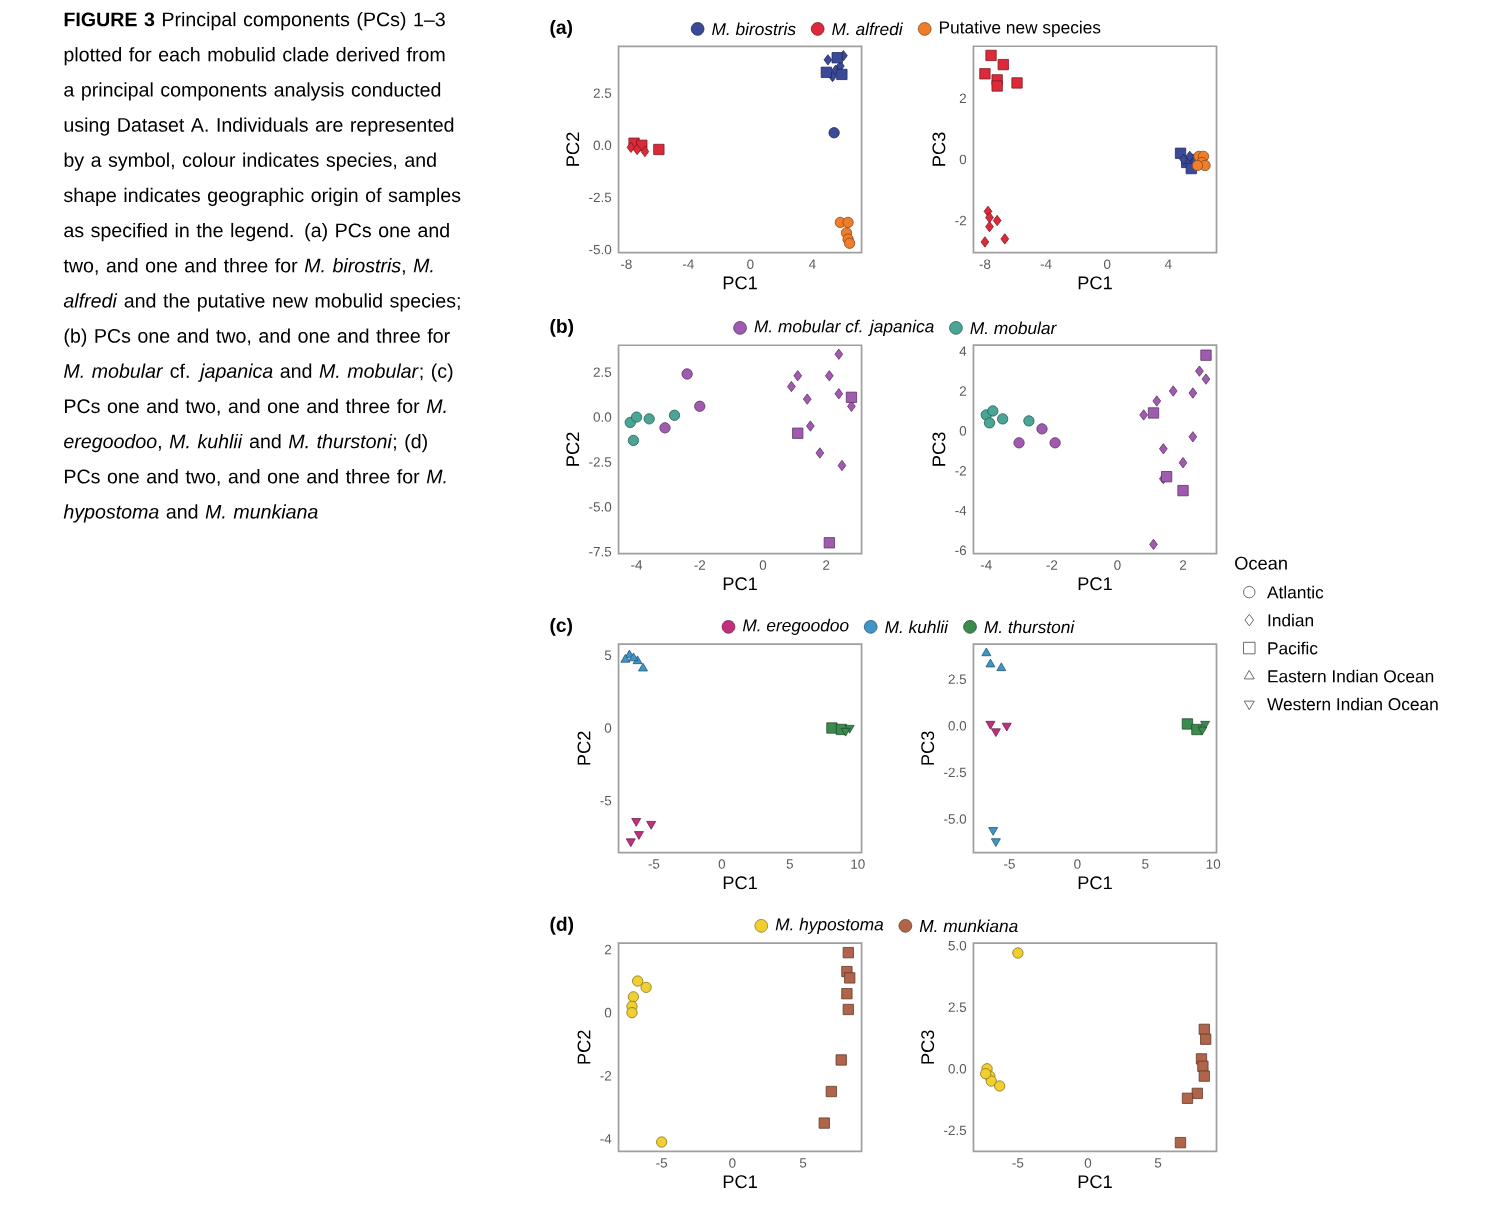 The height and width of the screenshot is (1220, 1500). Describe the element at coordinates (1352, 704) in the screenshot. I see `legend-label: Western Indian Ocean` at that location.